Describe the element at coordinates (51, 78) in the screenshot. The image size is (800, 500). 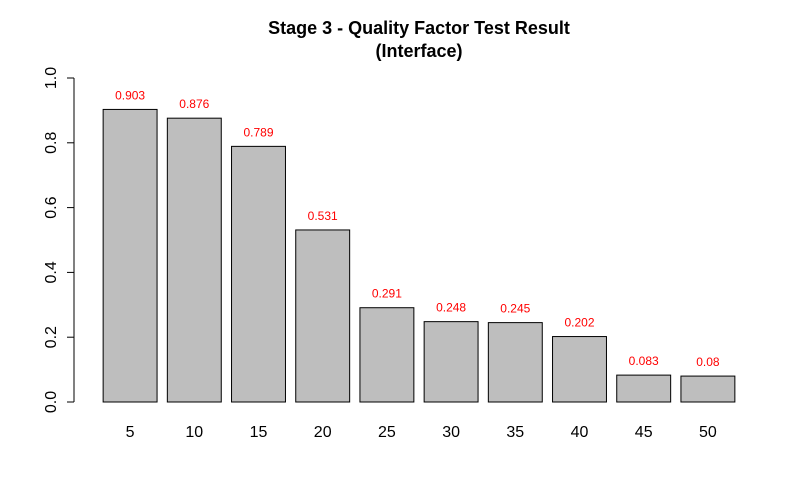
I see `y-tick-label: 1.0` at that location.